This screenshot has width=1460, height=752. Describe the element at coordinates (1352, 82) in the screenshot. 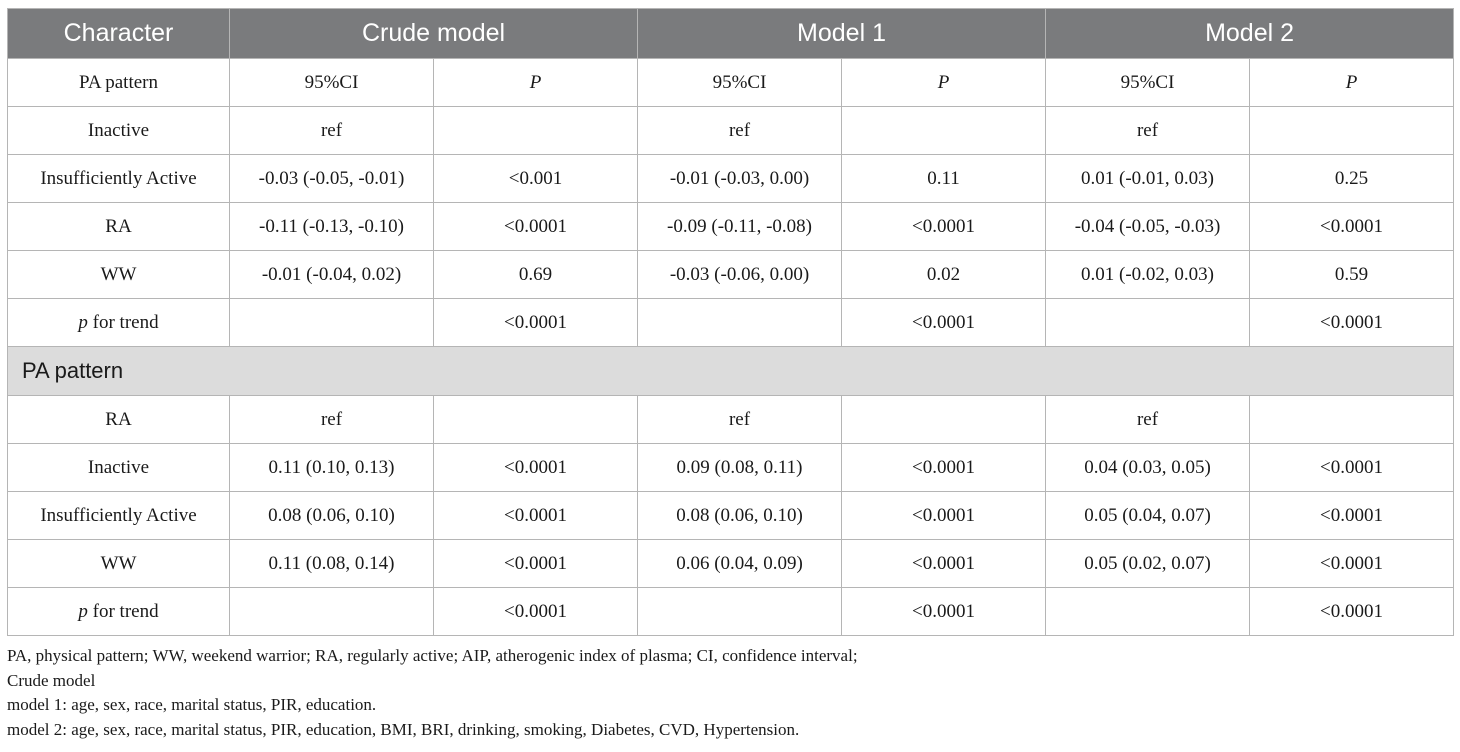

I see `subheader-p-model2: P` at that location.